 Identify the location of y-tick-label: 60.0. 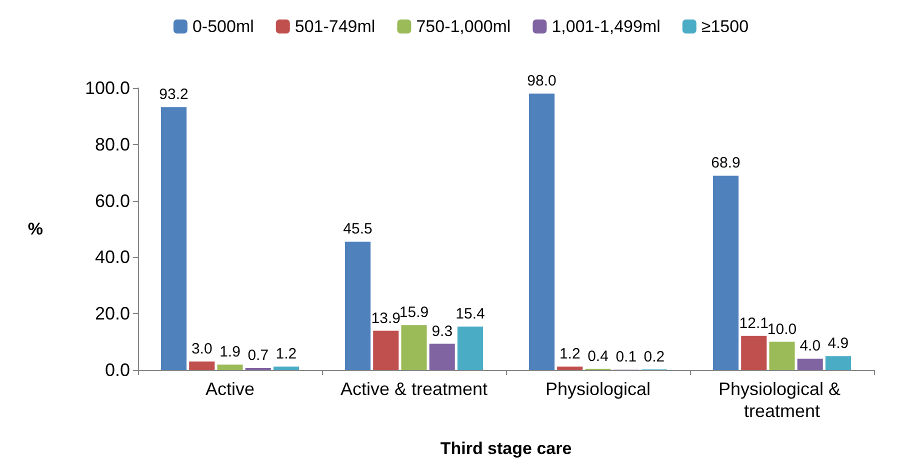
(112, 200).